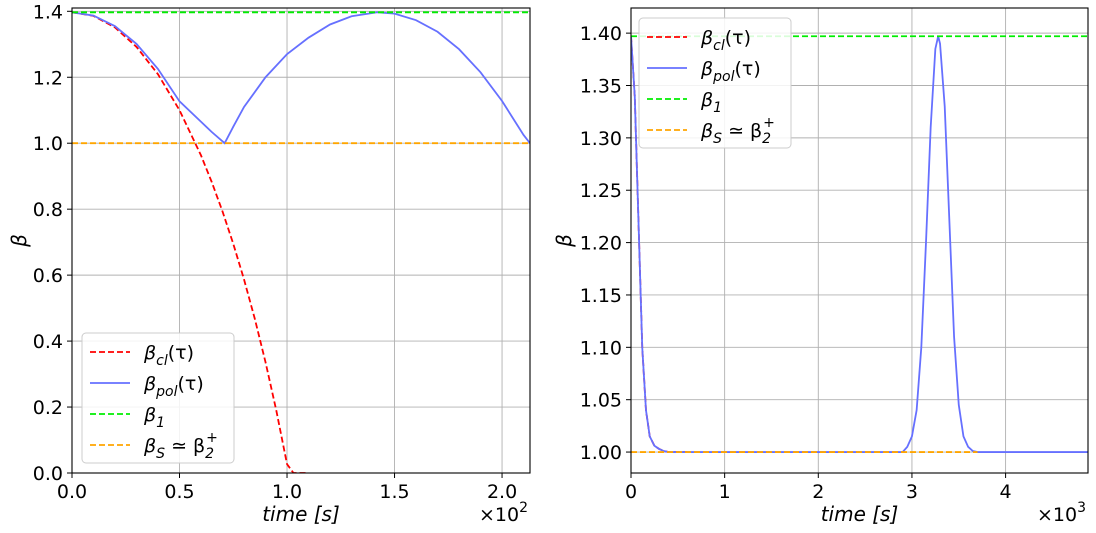  Describe the element at coordinates (287, 492) in the screenshot. I see `x-tick-label: 1.0` at that location.